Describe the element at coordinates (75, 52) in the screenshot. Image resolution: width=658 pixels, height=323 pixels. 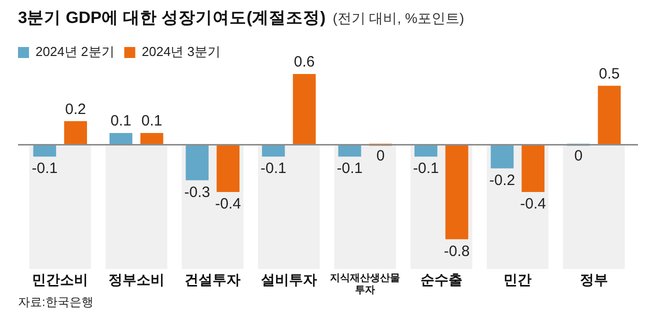
I see `legend-label: 2024년 2분기` at that location.